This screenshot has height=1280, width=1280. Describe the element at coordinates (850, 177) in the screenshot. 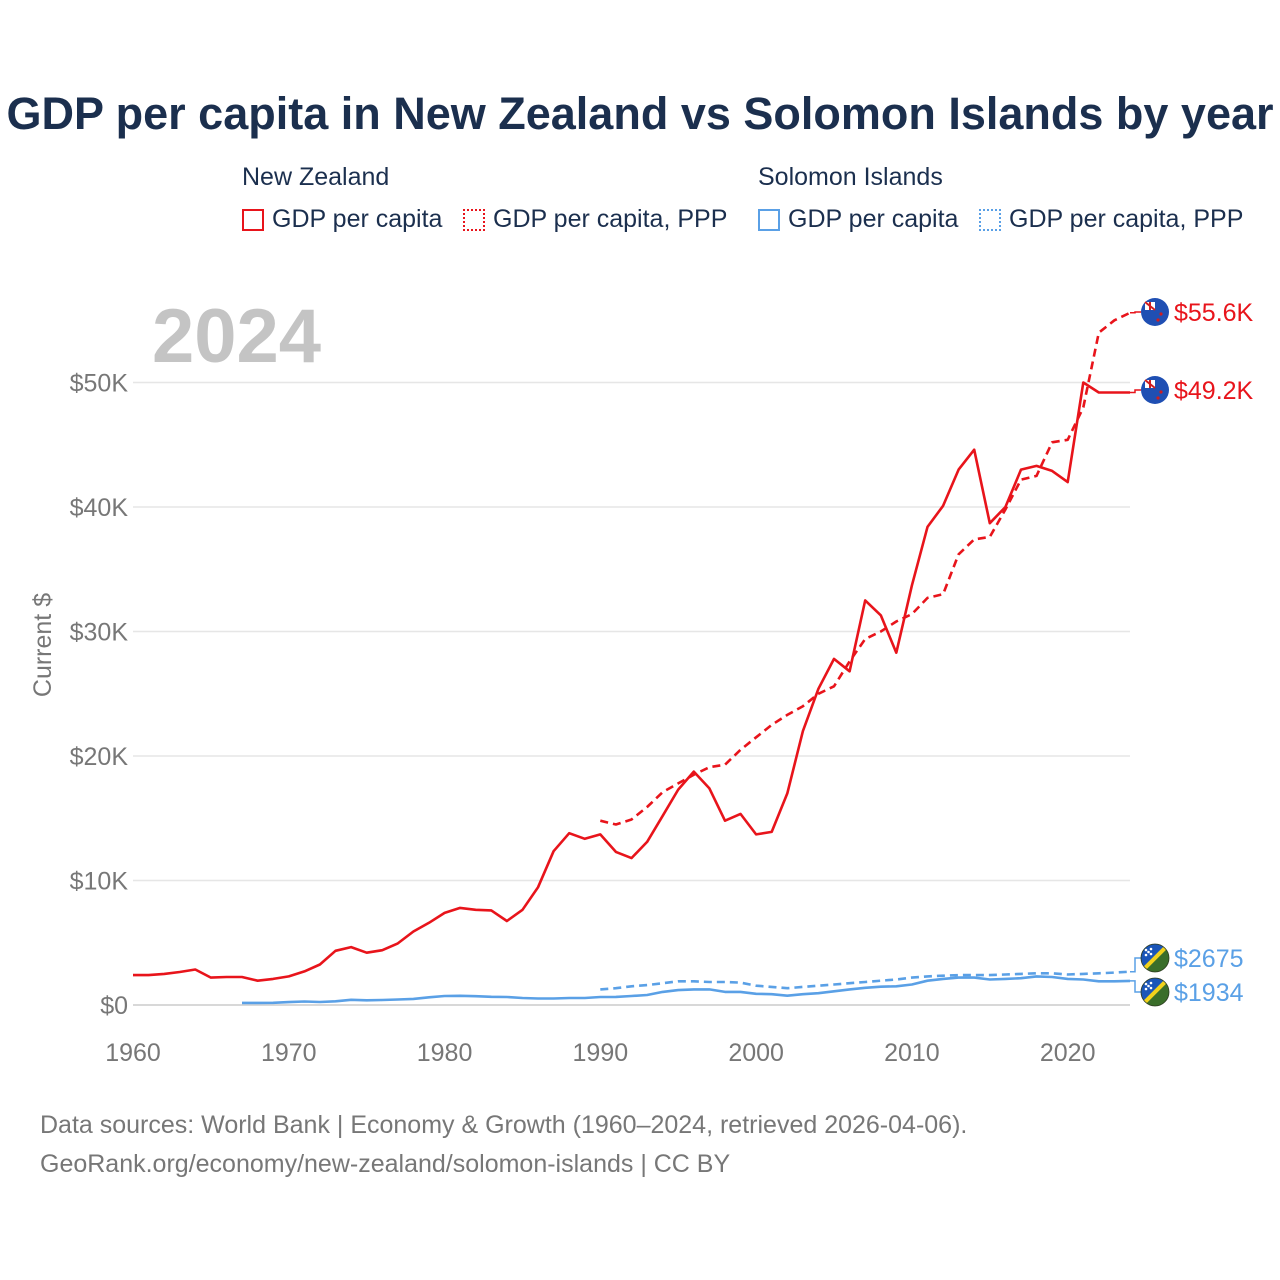

I see `legend-group-solomon-islands: Solomon Islands` at that location.